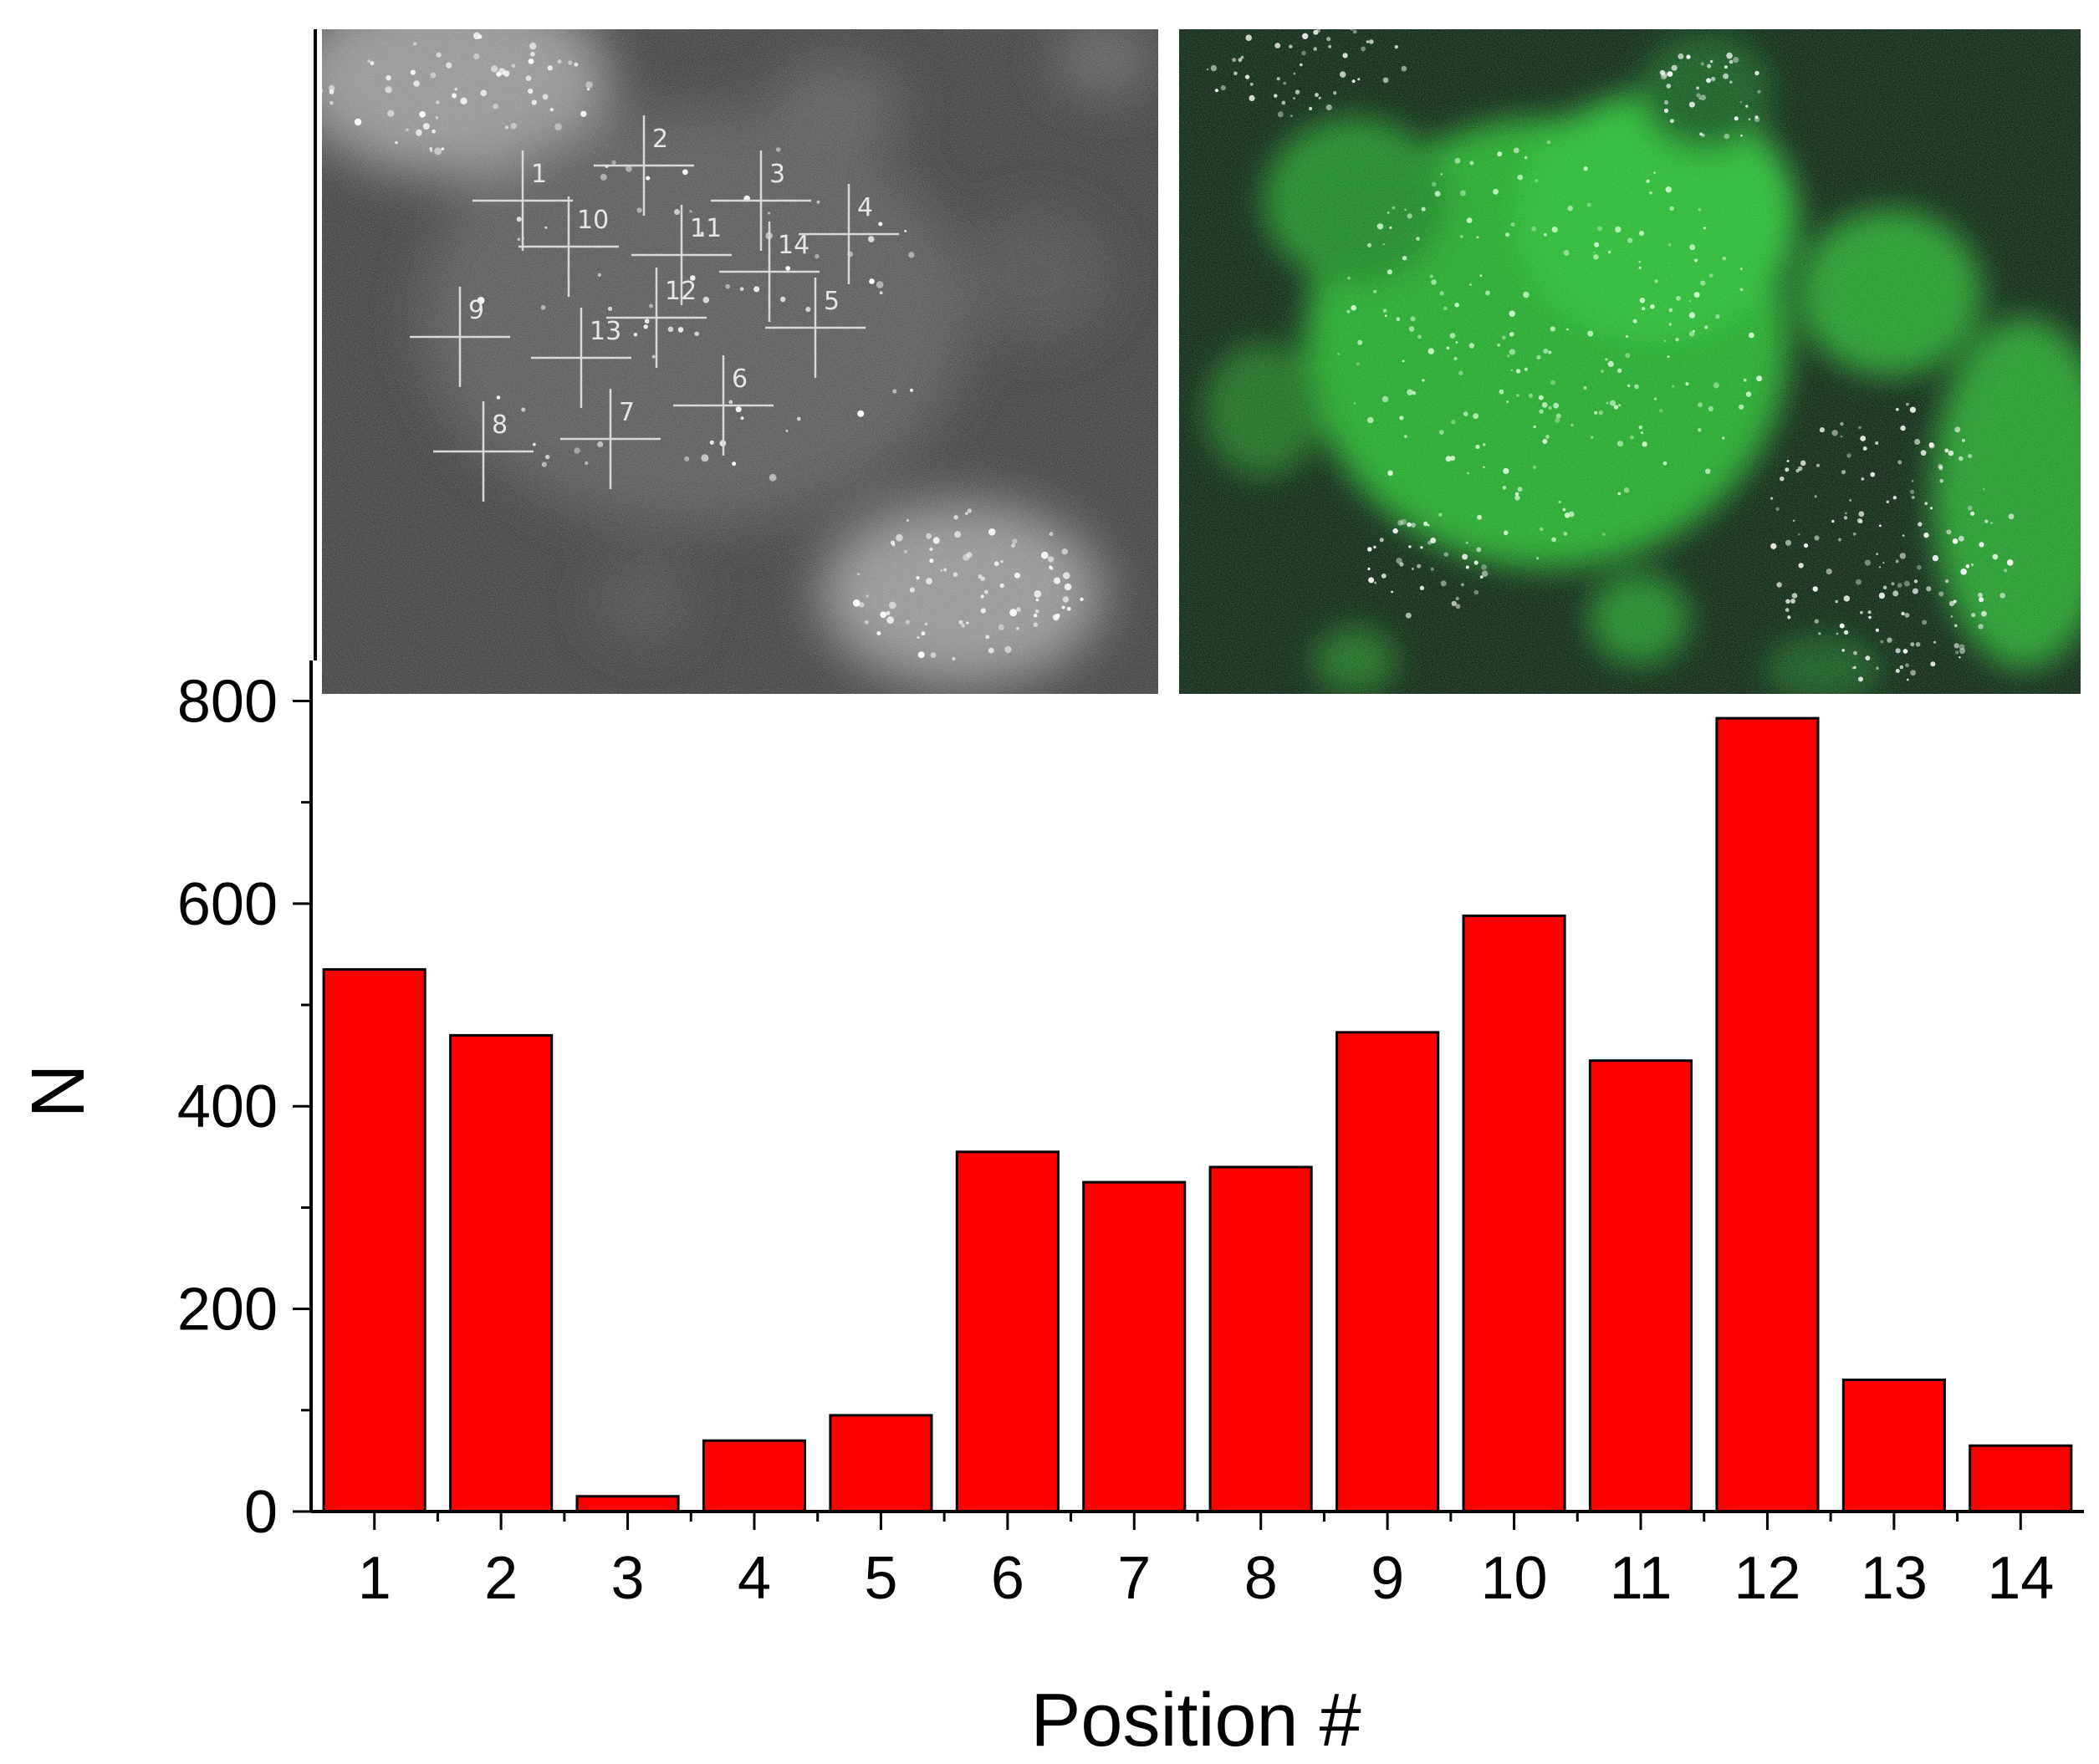 This screenshot has height=1764, width=2099. I want to click on x-tick-label: 7, so click(1134, 1578).